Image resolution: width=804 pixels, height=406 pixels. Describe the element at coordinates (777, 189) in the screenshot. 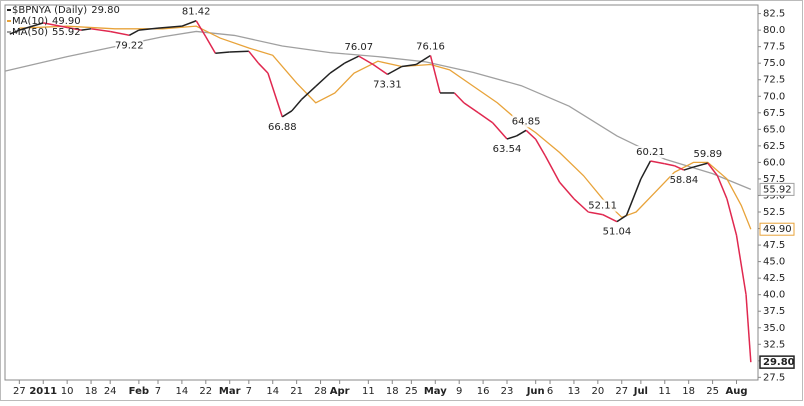

I see `last-value-label: 55.92` at that location.